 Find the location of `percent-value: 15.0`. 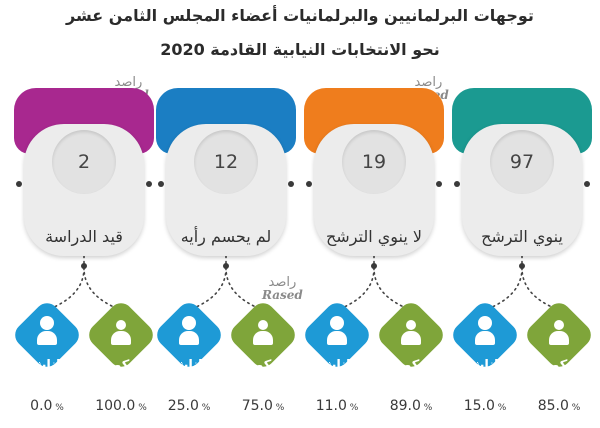

percent-value: 15.0 is located at coordinates (479, 406).